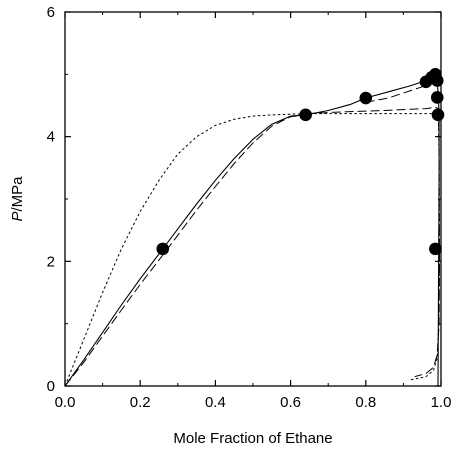 The width and height of the screenshot is (456, 449). What do you see at coordinates (365, 402) in the screenshot?
I see `x-tick-label: 0.8` at bounding box center [365, 402].